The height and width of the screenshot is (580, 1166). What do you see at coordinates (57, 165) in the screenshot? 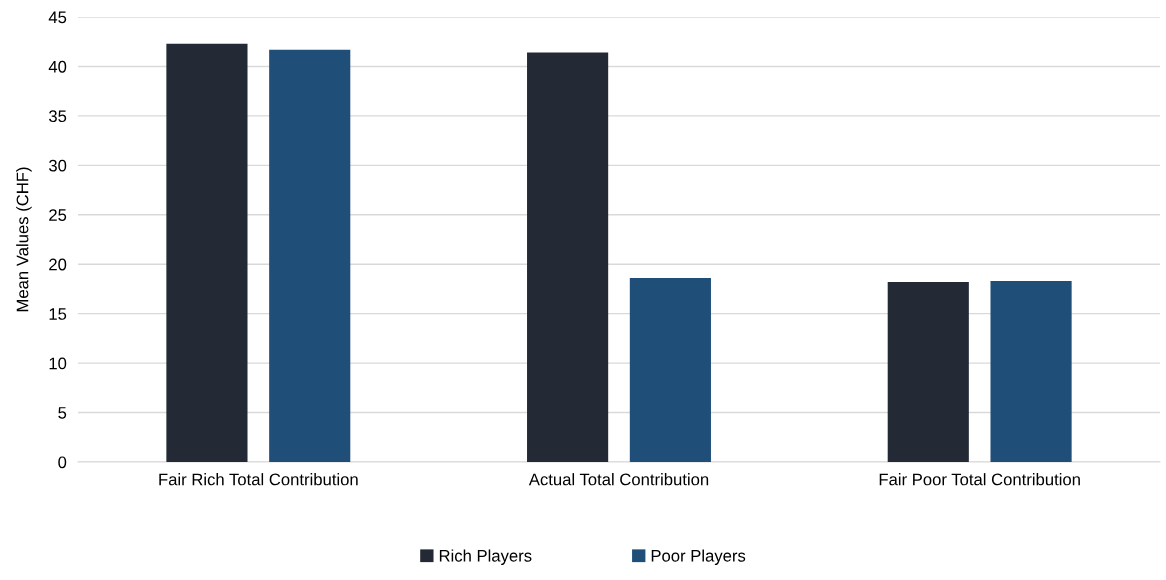
I see `y-tick-label: 30` at bounding box center [57, 165].